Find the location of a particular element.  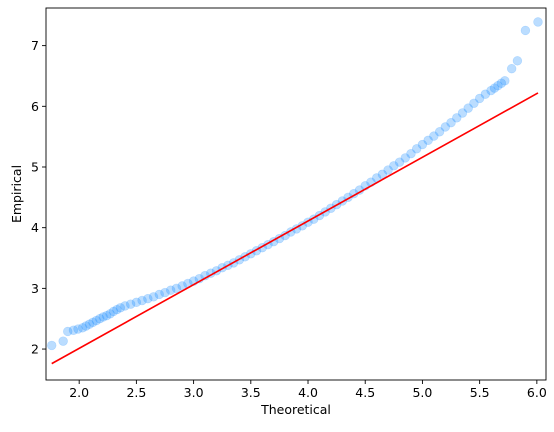

x-tick-label: 5.5 is located at coordinates (480, 392).